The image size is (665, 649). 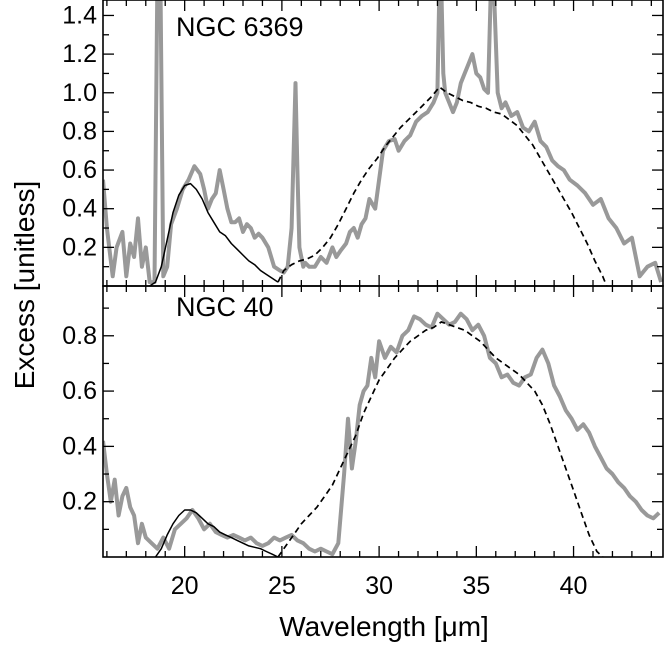 I want to click on x-tick-label: 30, so click(x=379, y=586).